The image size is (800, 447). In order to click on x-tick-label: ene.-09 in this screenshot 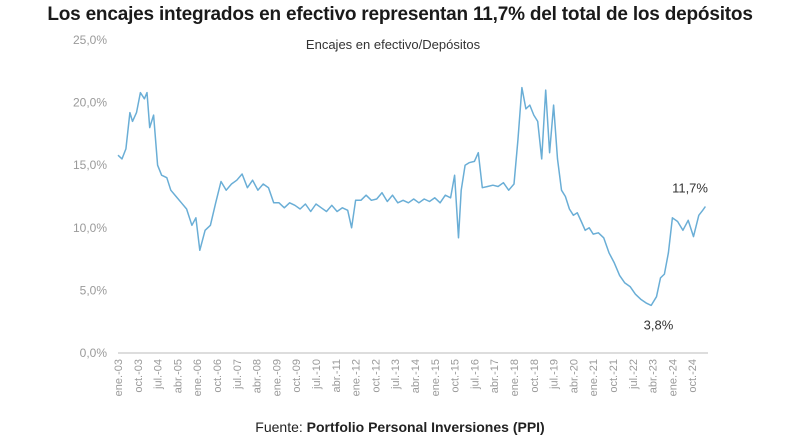, I will do `click(277, 377)`.